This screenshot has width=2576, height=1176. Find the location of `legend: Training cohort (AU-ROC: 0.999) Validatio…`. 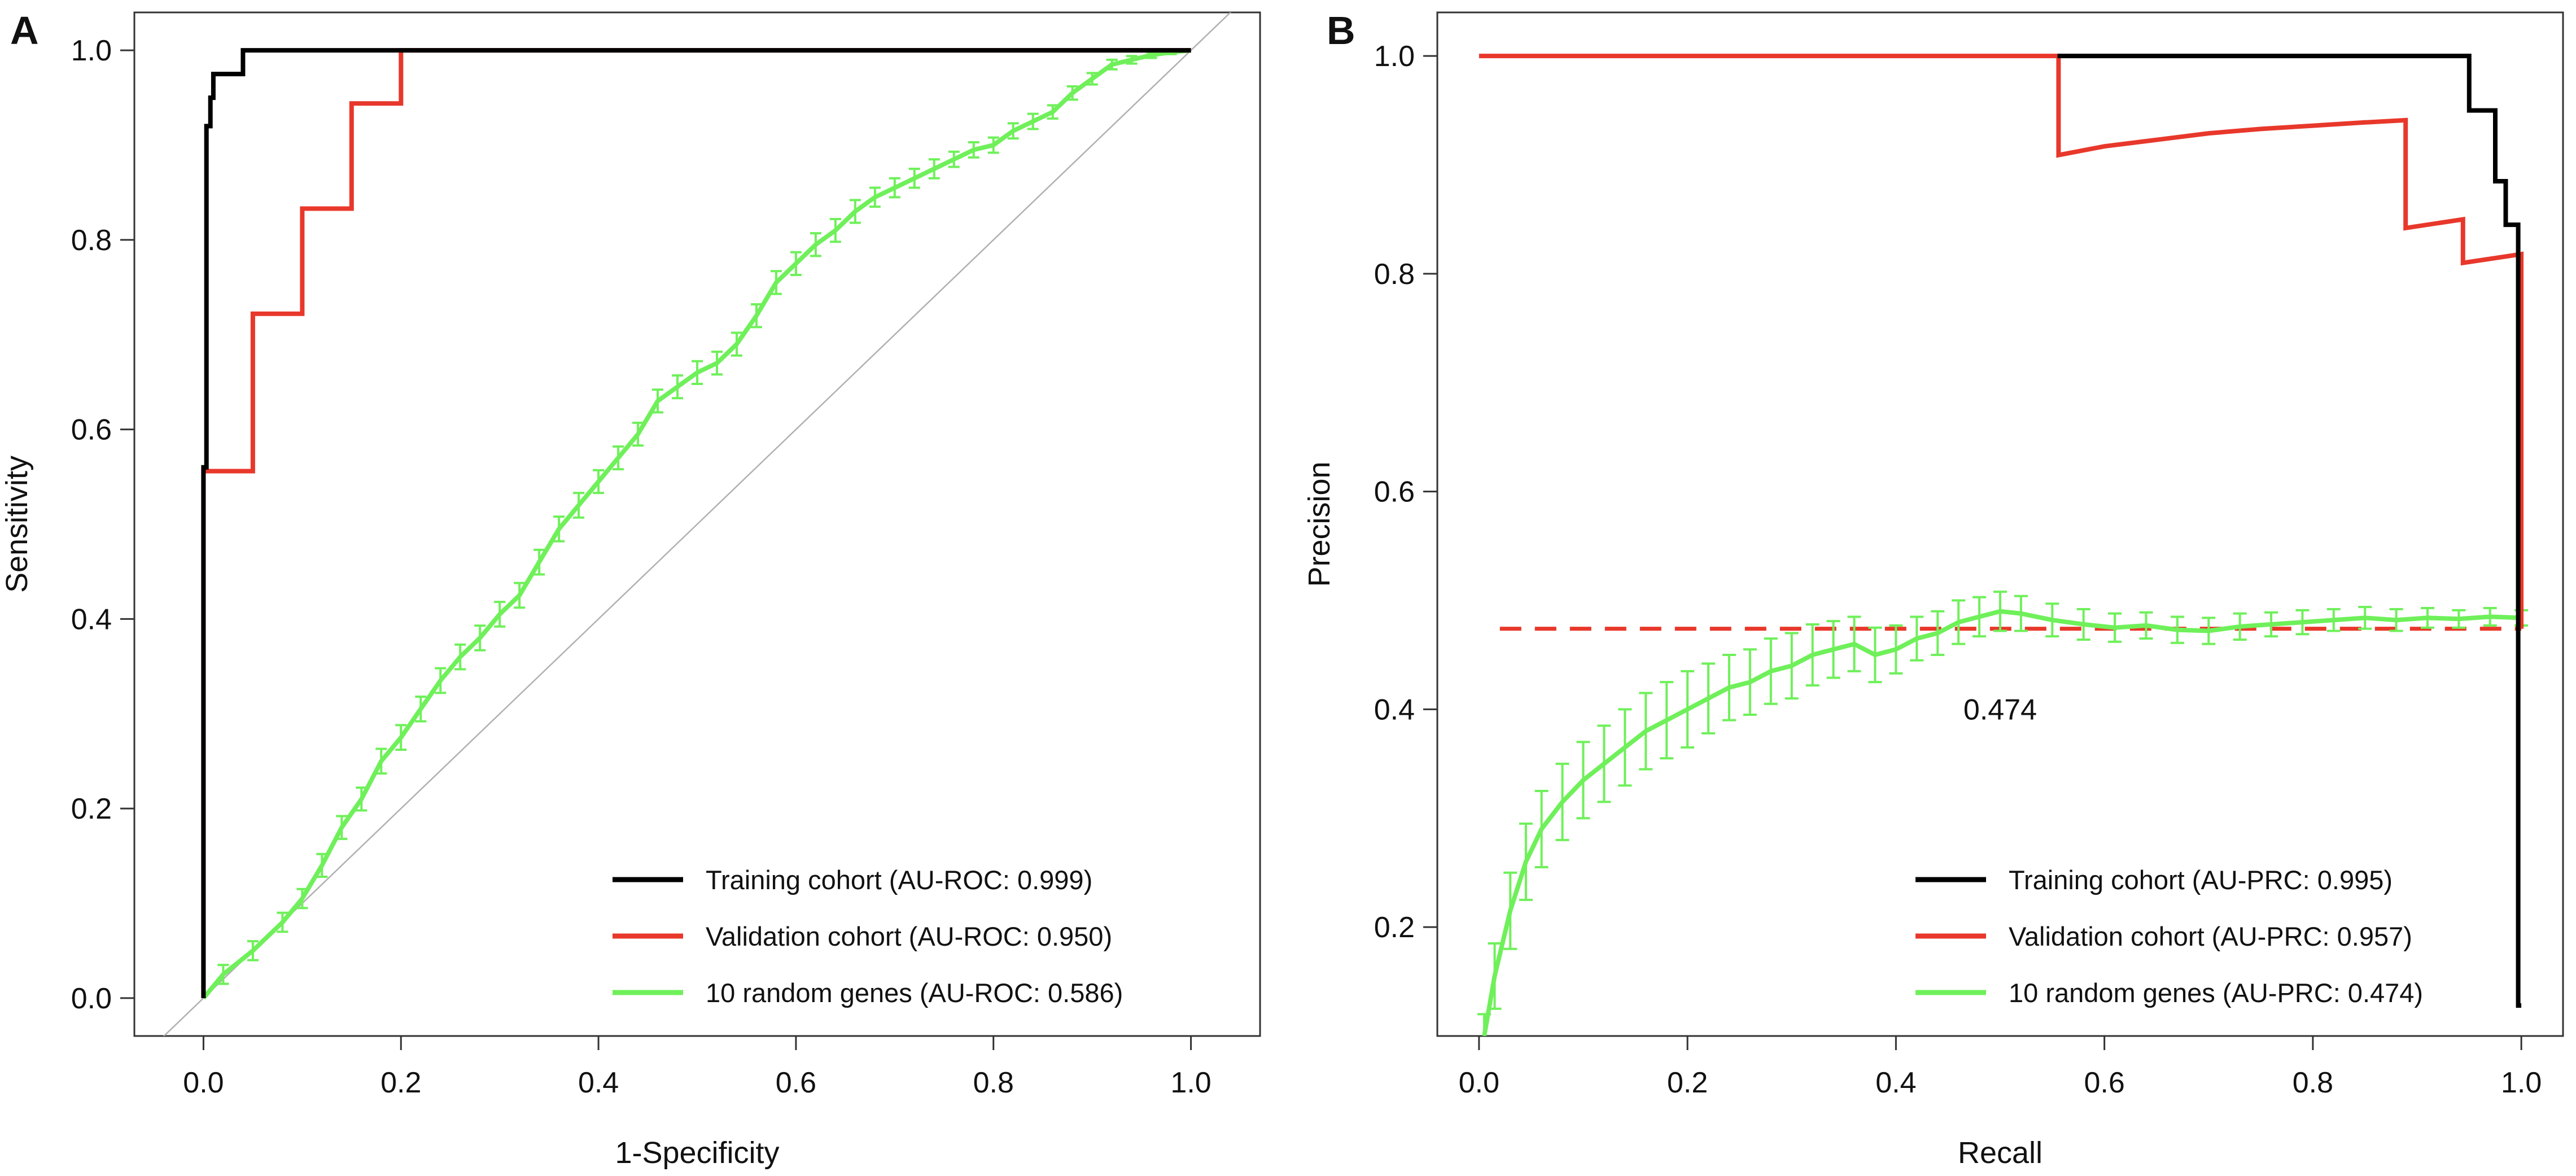

legend: Training cohort (AU-ROC: 0.999) Validatio… is located at coordinates (868, 936).